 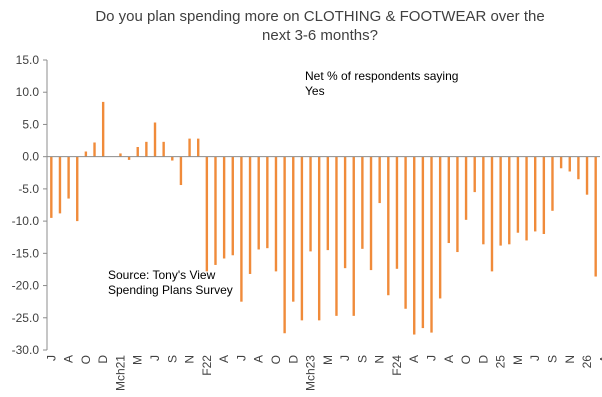 I want to click on x-tick-label: 25, so click(x=501, y=362).